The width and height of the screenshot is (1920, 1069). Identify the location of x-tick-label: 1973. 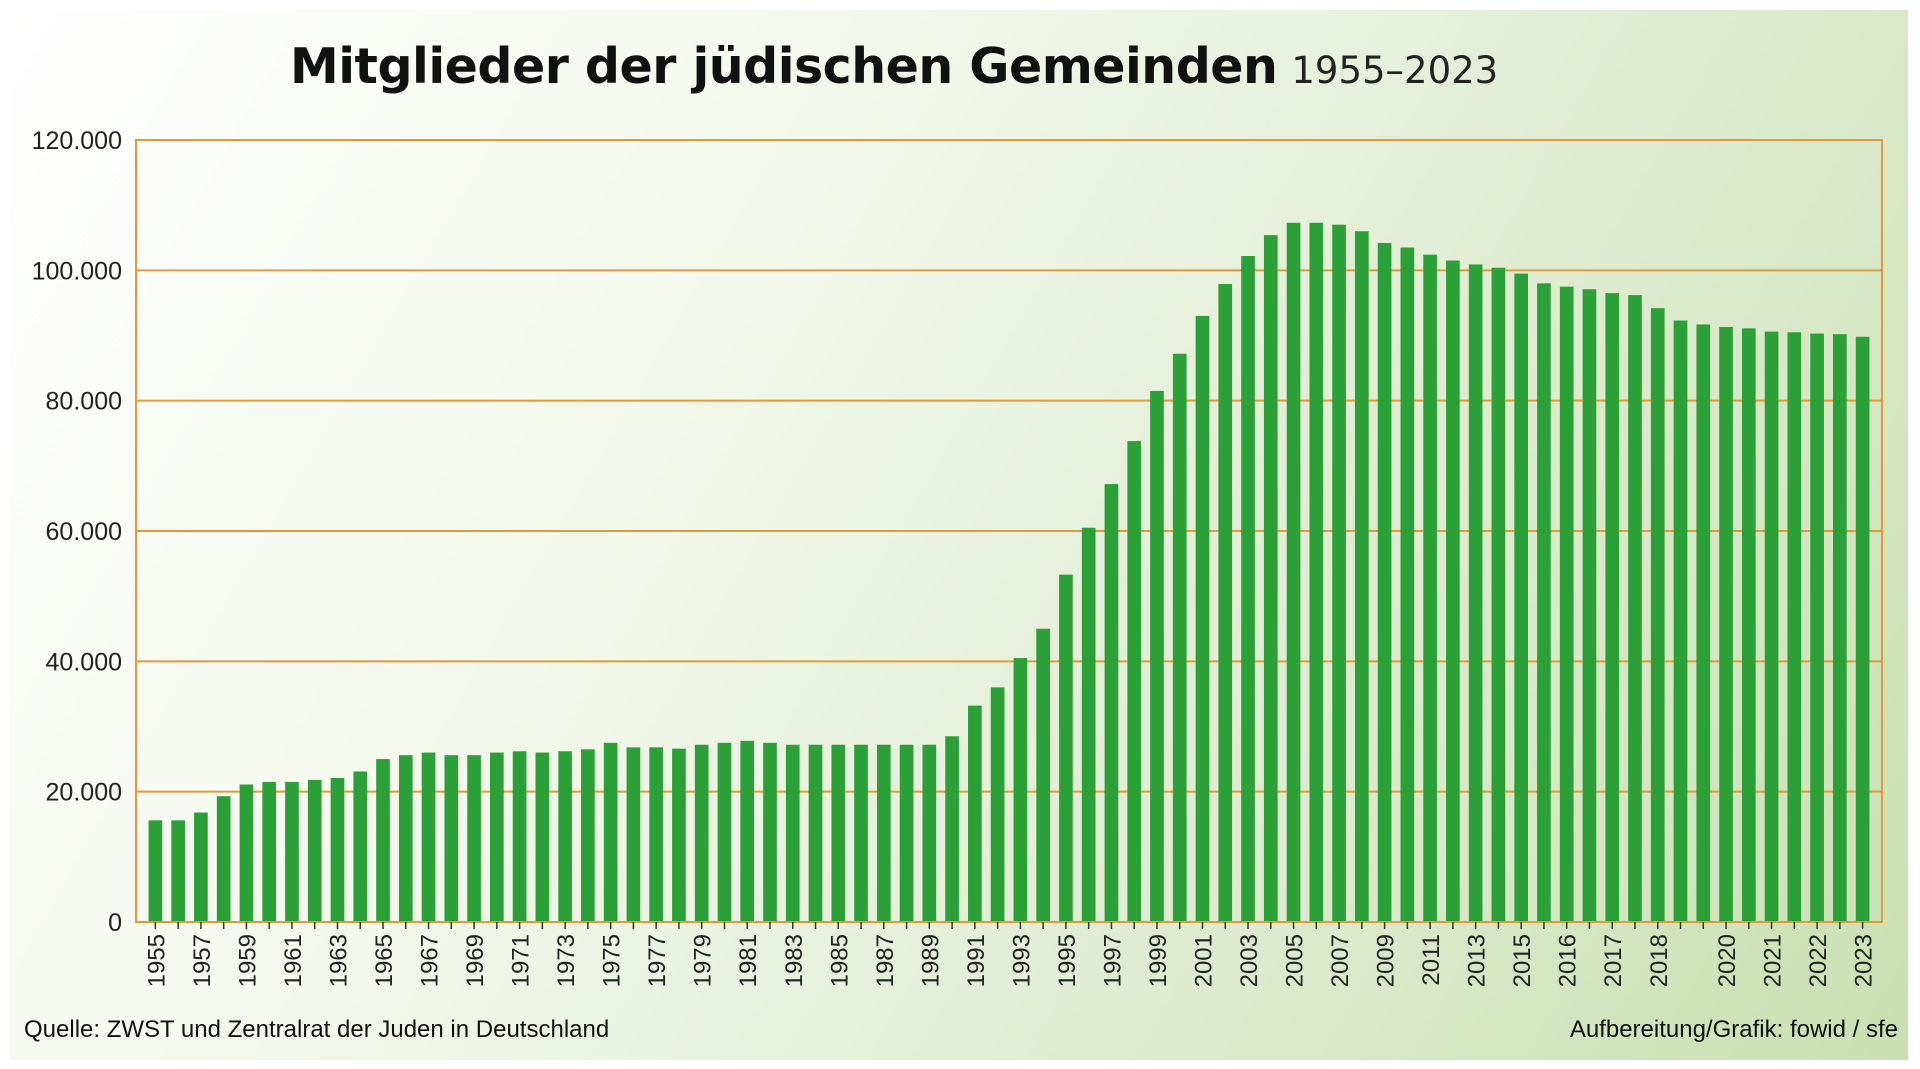
(566, 960).